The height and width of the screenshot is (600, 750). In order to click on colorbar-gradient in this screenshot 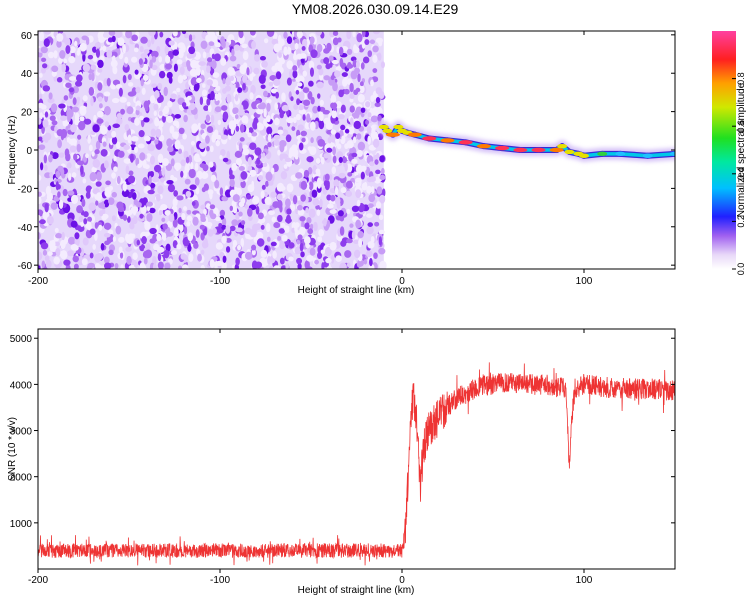, I will do `click(724, 150)`.